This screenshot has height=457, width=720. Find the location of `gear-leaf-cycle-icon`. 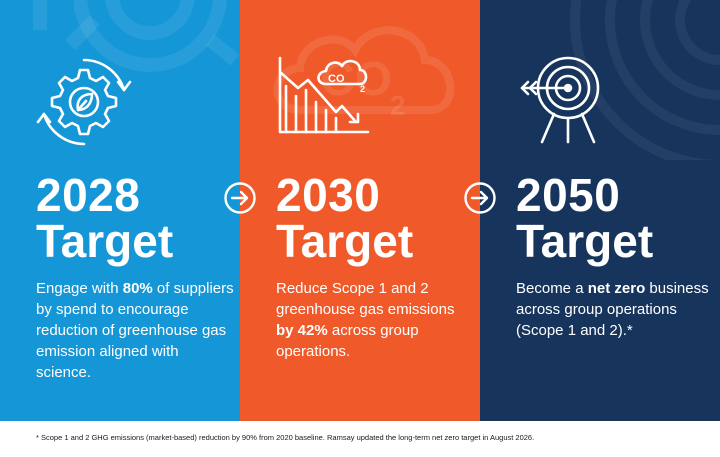

gear-leaf-cycle-icon is located at coordinates (84, 102).